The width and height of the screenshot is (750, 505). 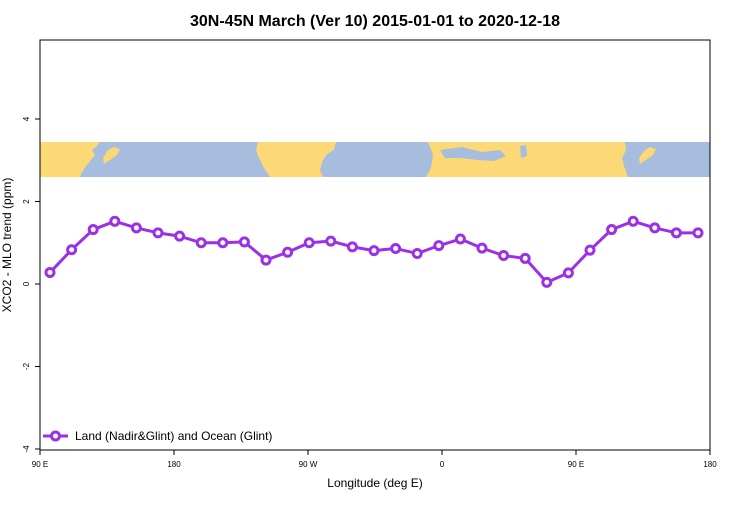 I want to click on legend: Land (Nadir&Glint) and Ocean (Glint), so click(x=157, y=436).